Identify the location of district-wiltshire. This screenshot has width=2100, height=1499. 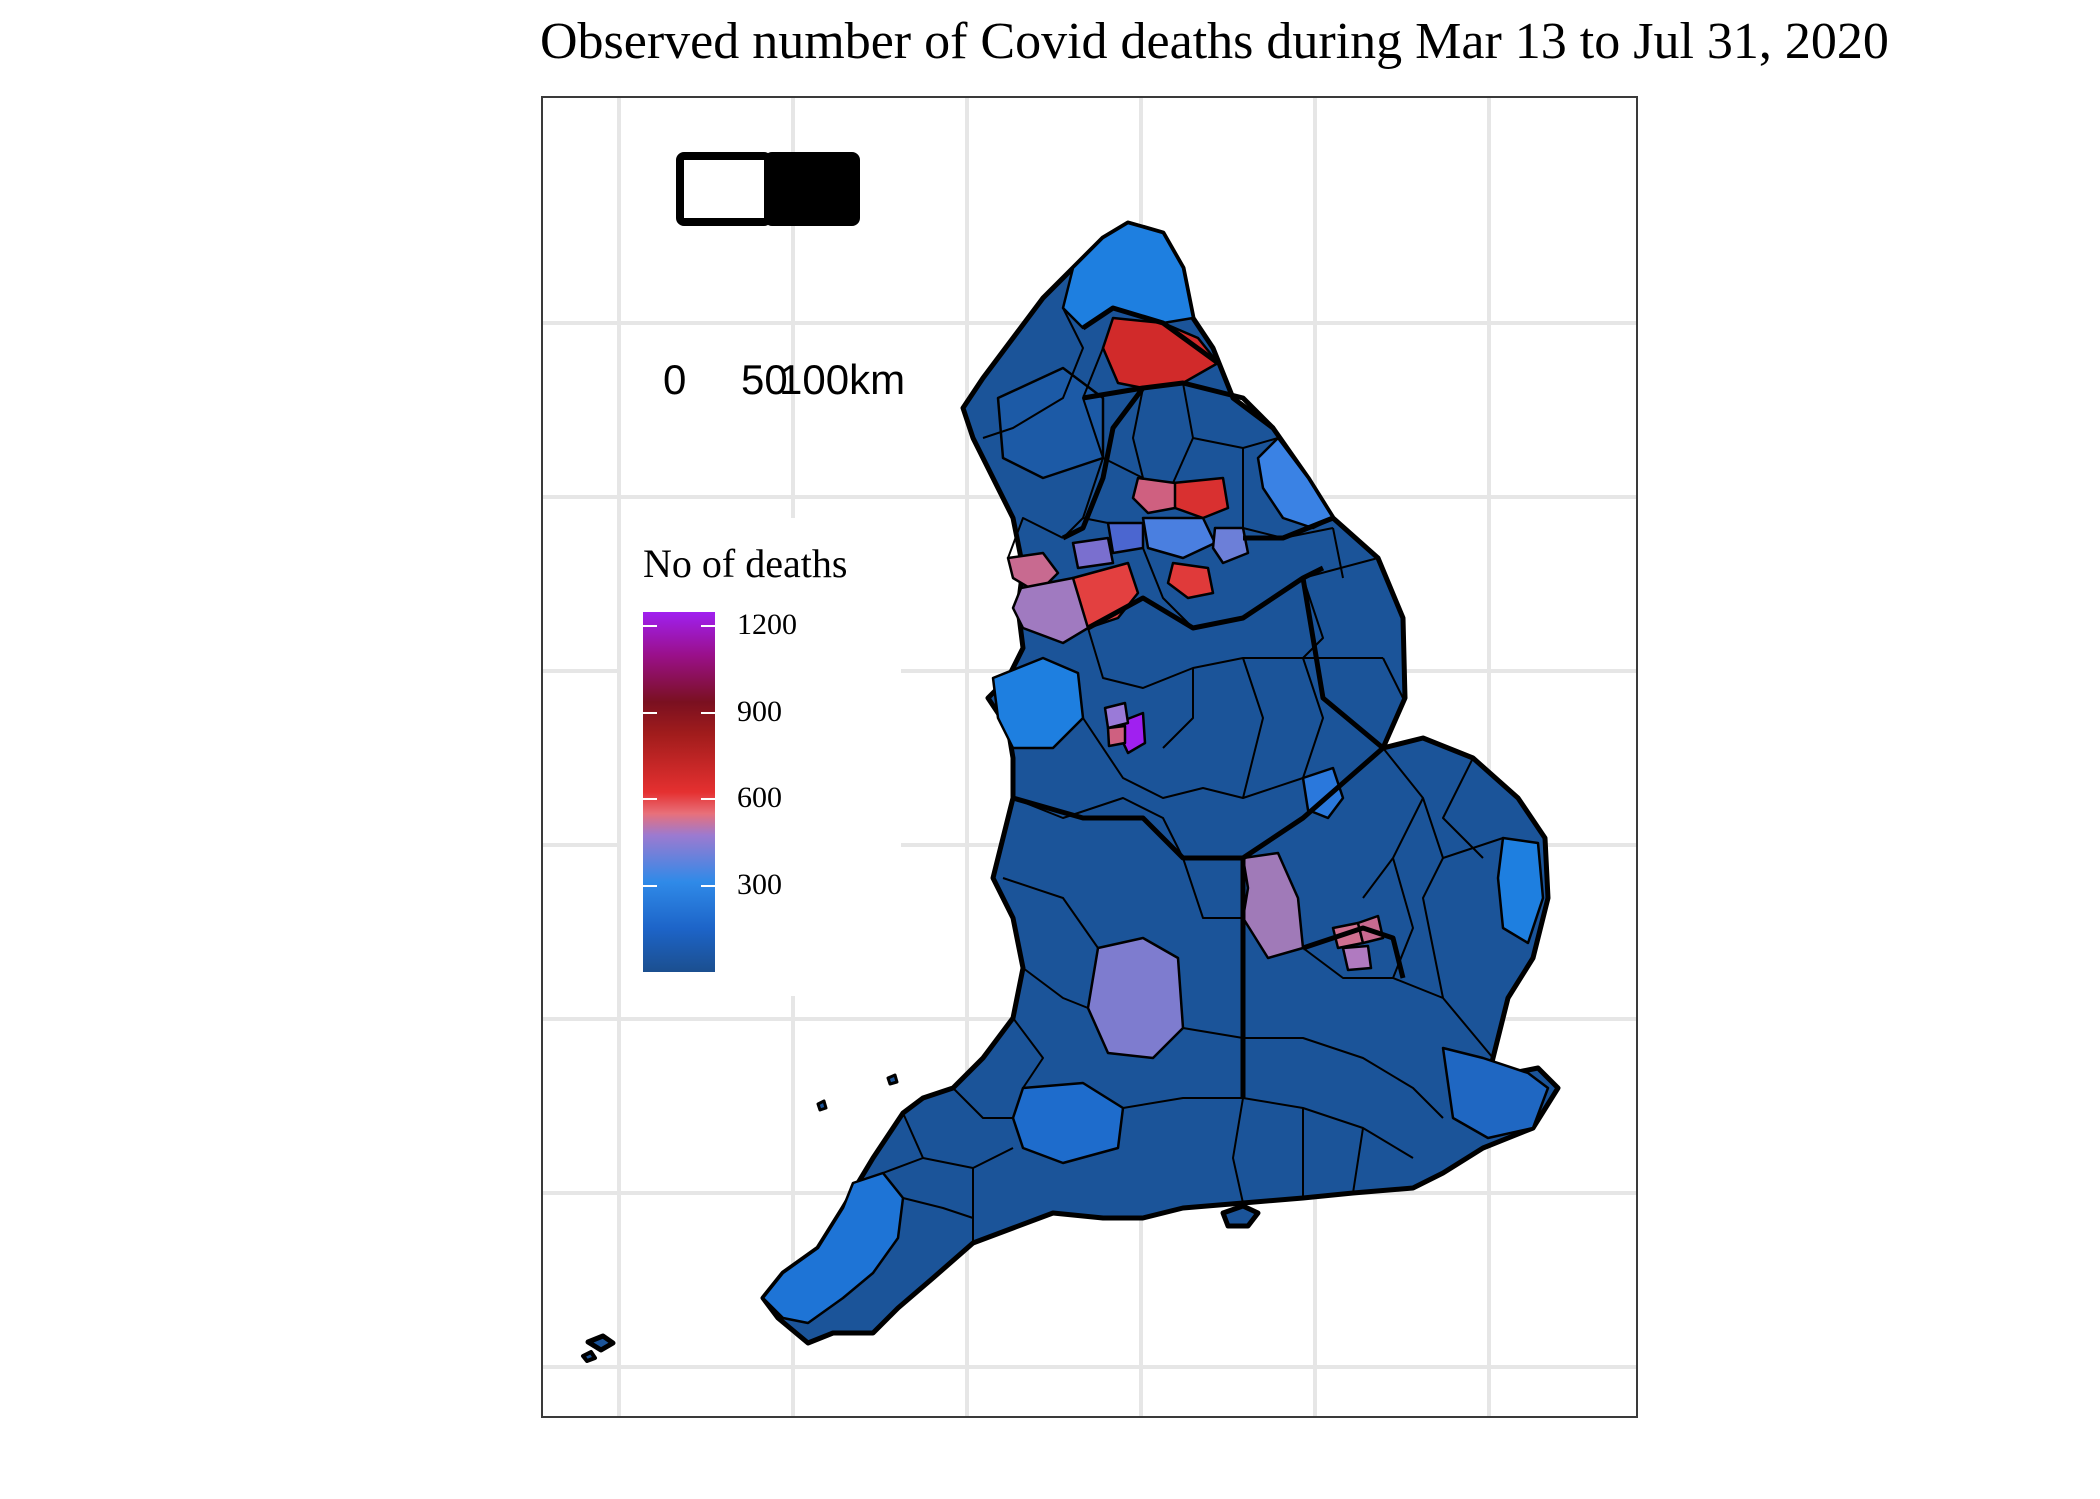
(1135, 998).